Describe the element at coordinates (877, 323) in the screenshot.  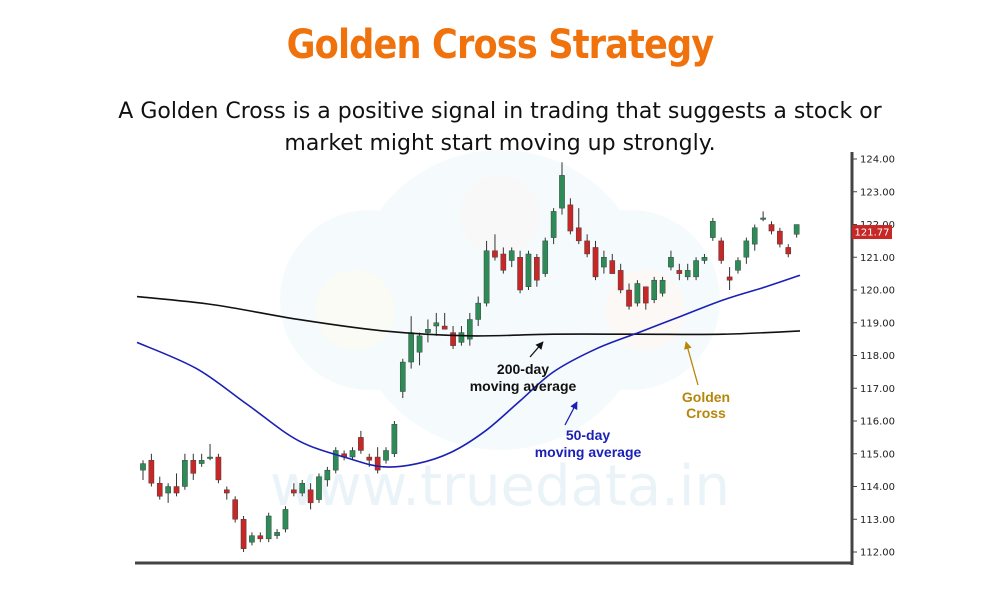
I see `y-tick-label: 119.00` at that location.